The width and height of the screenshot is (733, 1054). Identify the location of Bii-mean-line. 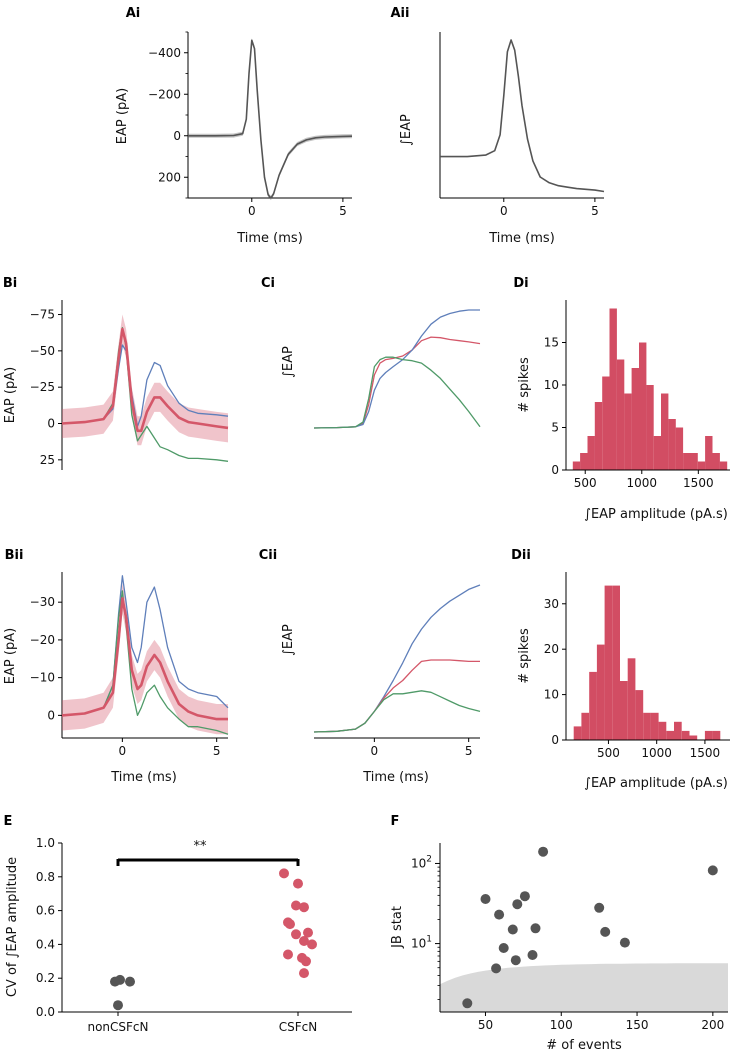
(144, 659).